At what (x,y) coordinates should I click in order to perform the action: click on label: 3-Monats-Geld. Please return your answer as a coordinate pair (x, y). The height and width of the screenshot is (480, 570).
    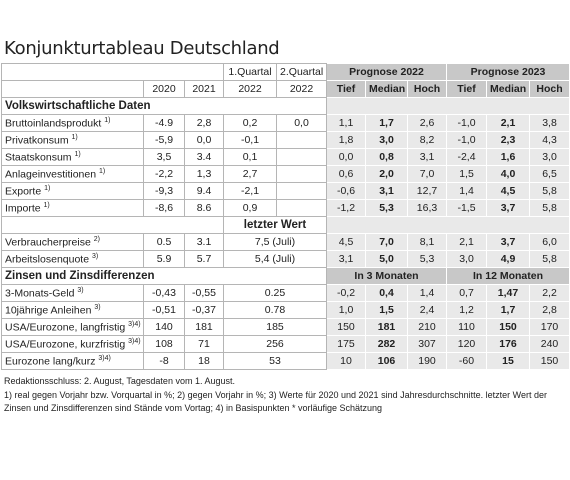
    Looking at the image, I should click on (40, 293).